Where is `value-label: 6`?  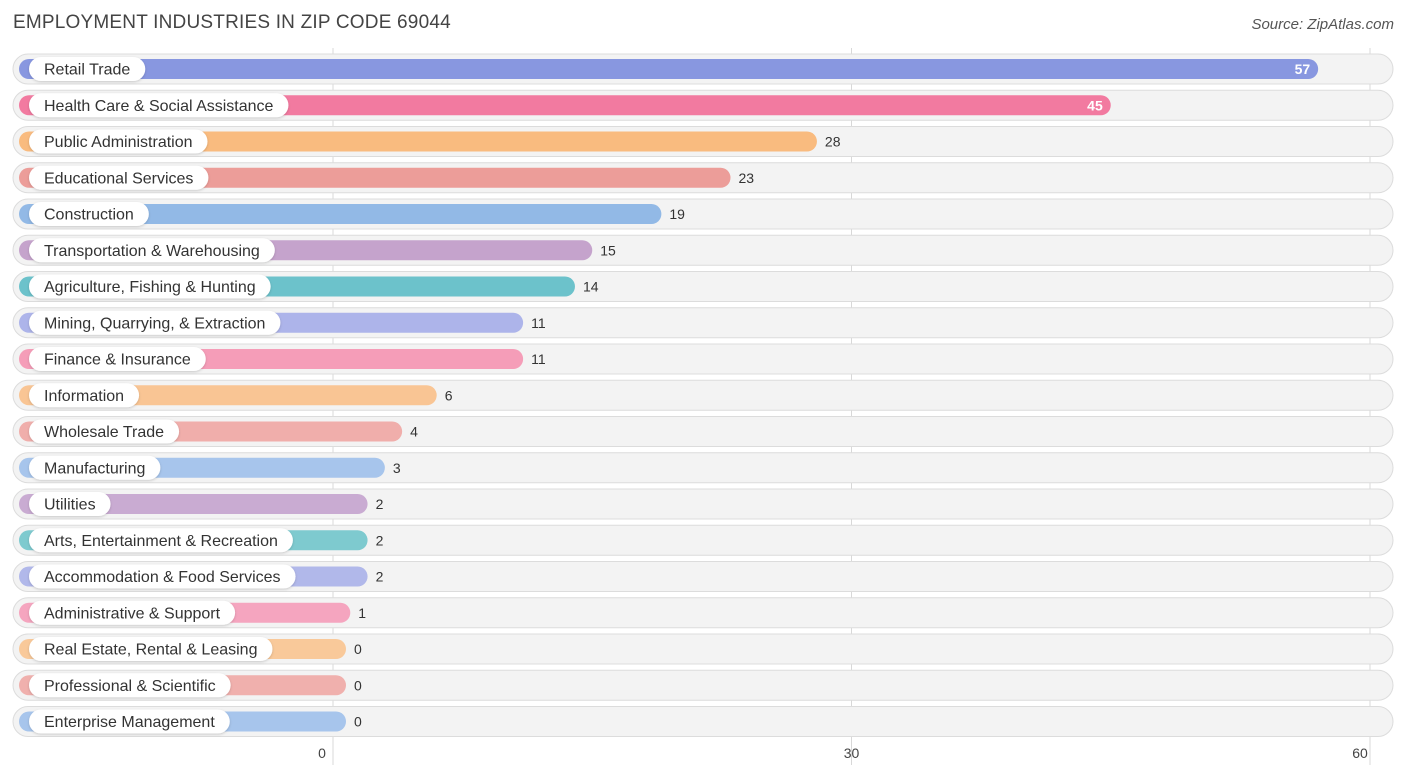
value-label: 6 is located at coordinates (449, 395).